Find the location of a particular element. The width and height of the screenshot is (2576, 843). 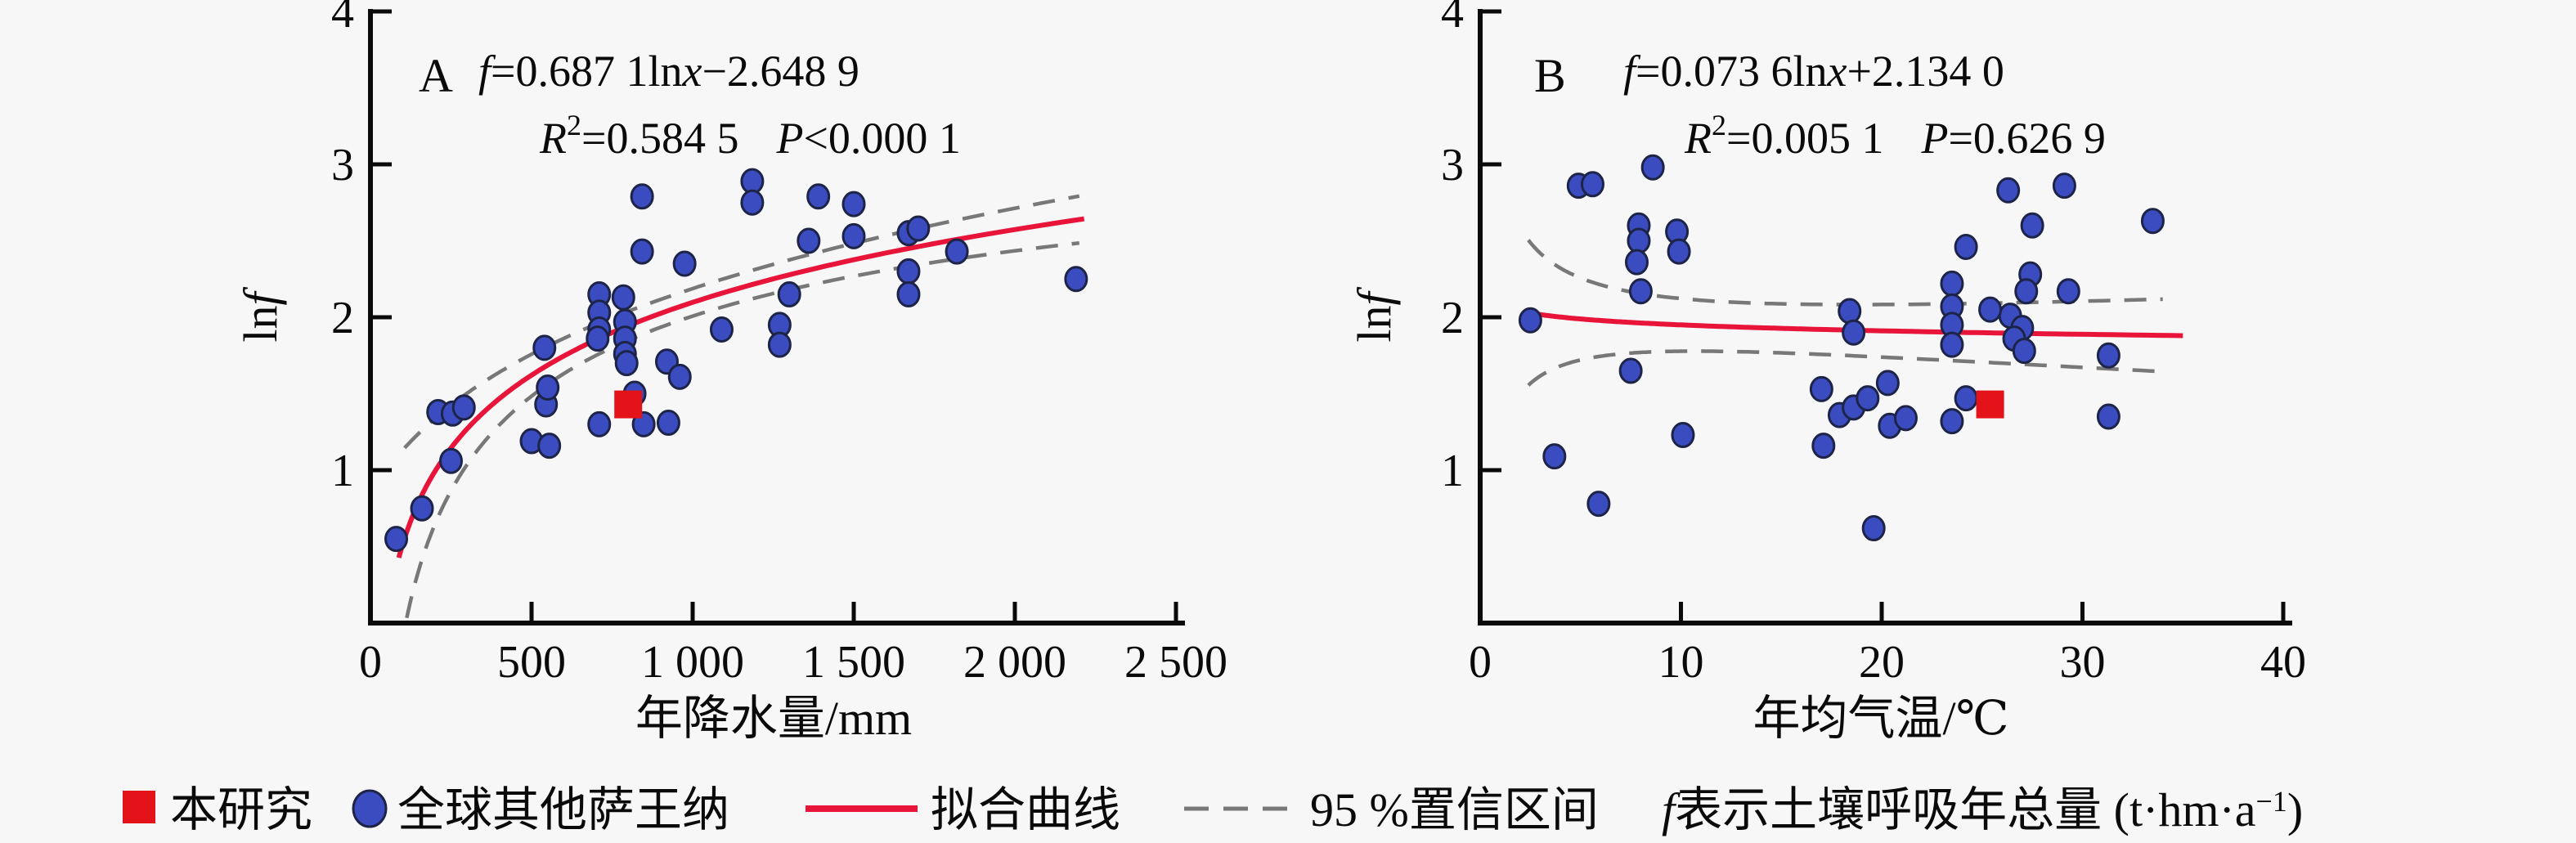

panel-letter: A is located at coordinates (436, 75).